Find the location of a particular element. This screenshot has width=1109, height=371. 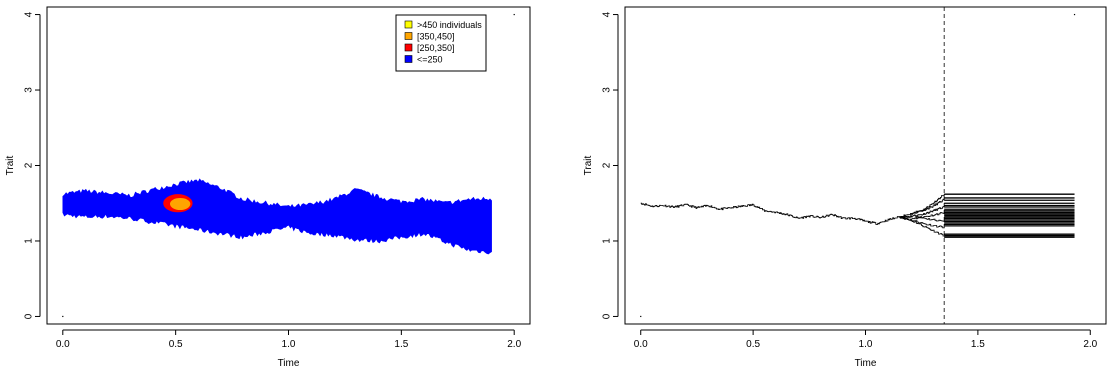

legend-label: [350,450] is located at coordinates (436, 37).